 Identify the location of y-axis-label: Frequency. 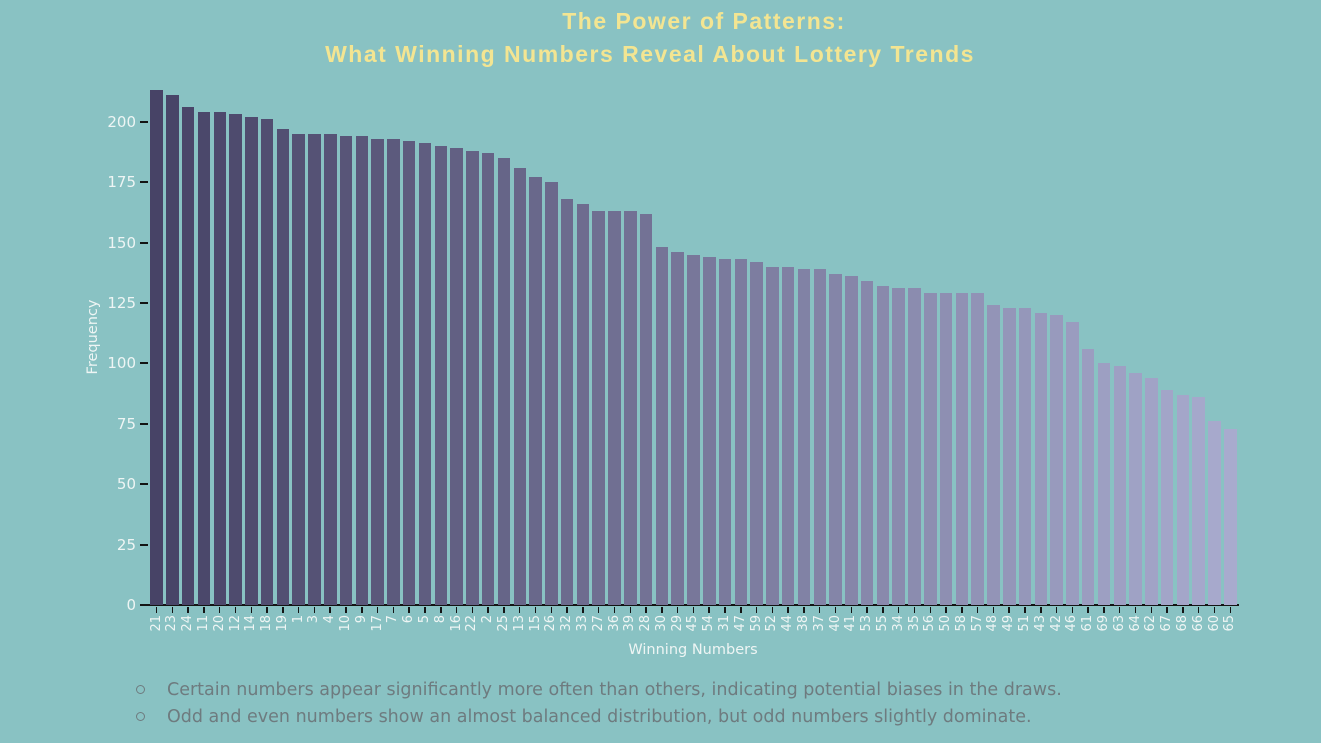
(93, 337).